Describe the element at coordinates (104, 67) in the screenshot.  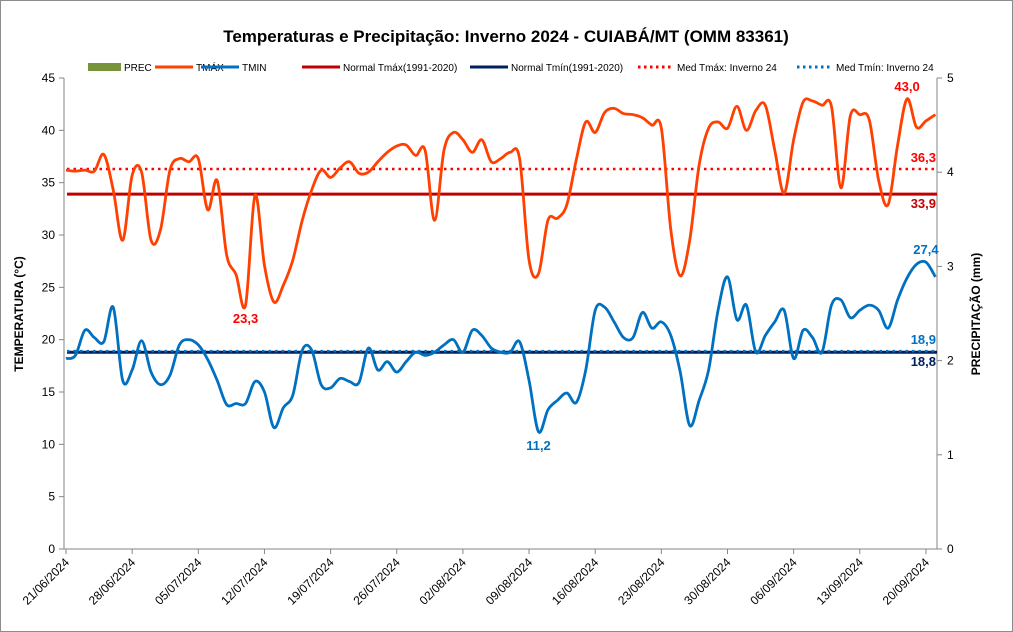
I see `legend-swatch-prec` at that location.